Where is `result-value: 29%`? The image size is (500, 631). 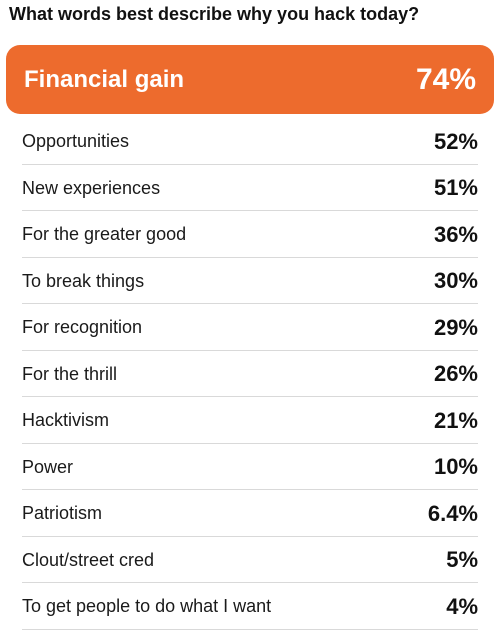
result-value: 29% is located at coordinates (455, 327).